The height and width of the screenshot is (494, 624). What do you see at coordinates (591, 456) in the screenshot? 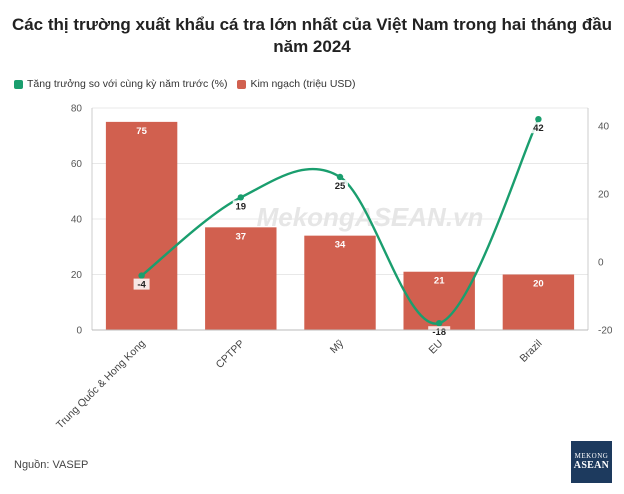
I see `logo-text-top: MEKONG` at bounding box center [591, 456].